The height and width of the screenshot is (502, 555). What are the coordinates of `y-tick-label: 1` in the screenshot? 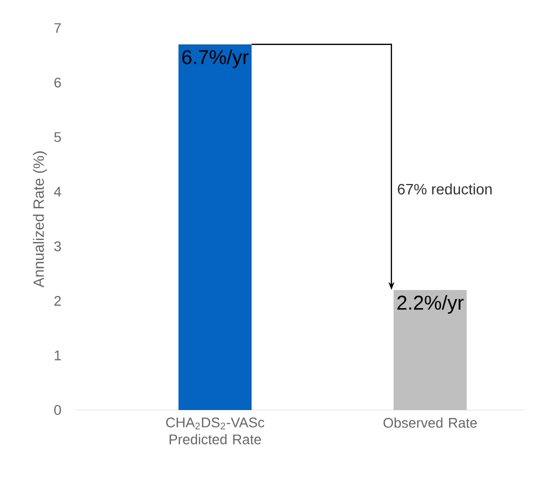 It's located at (57, 355).